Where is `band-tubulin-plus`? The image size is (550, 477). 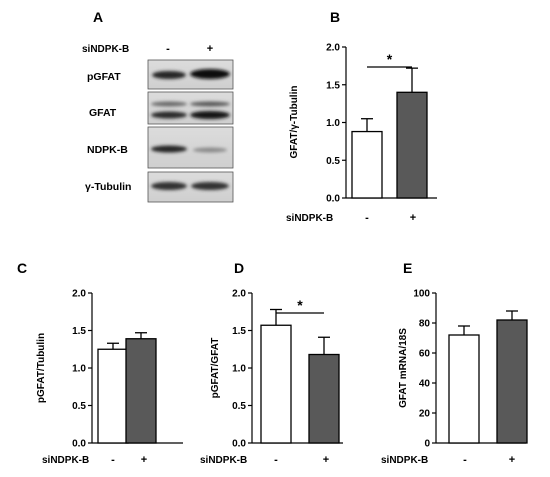
band-tubulin-plus is located at coordinates (210, 186).